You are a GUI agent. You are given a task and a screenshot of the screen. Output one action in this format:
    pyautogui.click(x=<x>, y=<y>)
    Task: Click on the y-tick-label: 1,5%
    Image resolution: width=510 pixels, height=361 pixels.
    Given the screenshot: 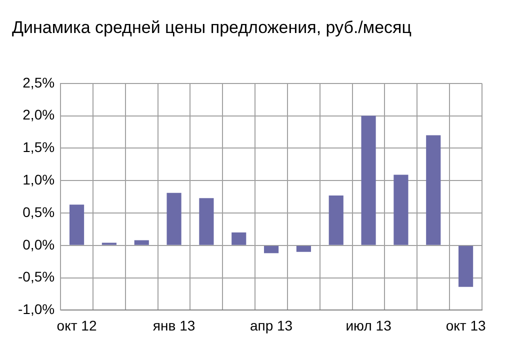 What is the action you would take?
    pyautogui.click(x=38, y=147)
    